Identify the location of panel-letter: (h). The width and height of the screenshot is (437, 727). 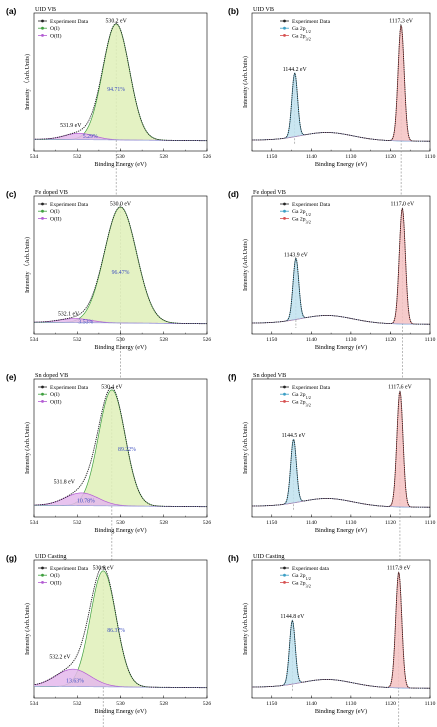
(233, 558).